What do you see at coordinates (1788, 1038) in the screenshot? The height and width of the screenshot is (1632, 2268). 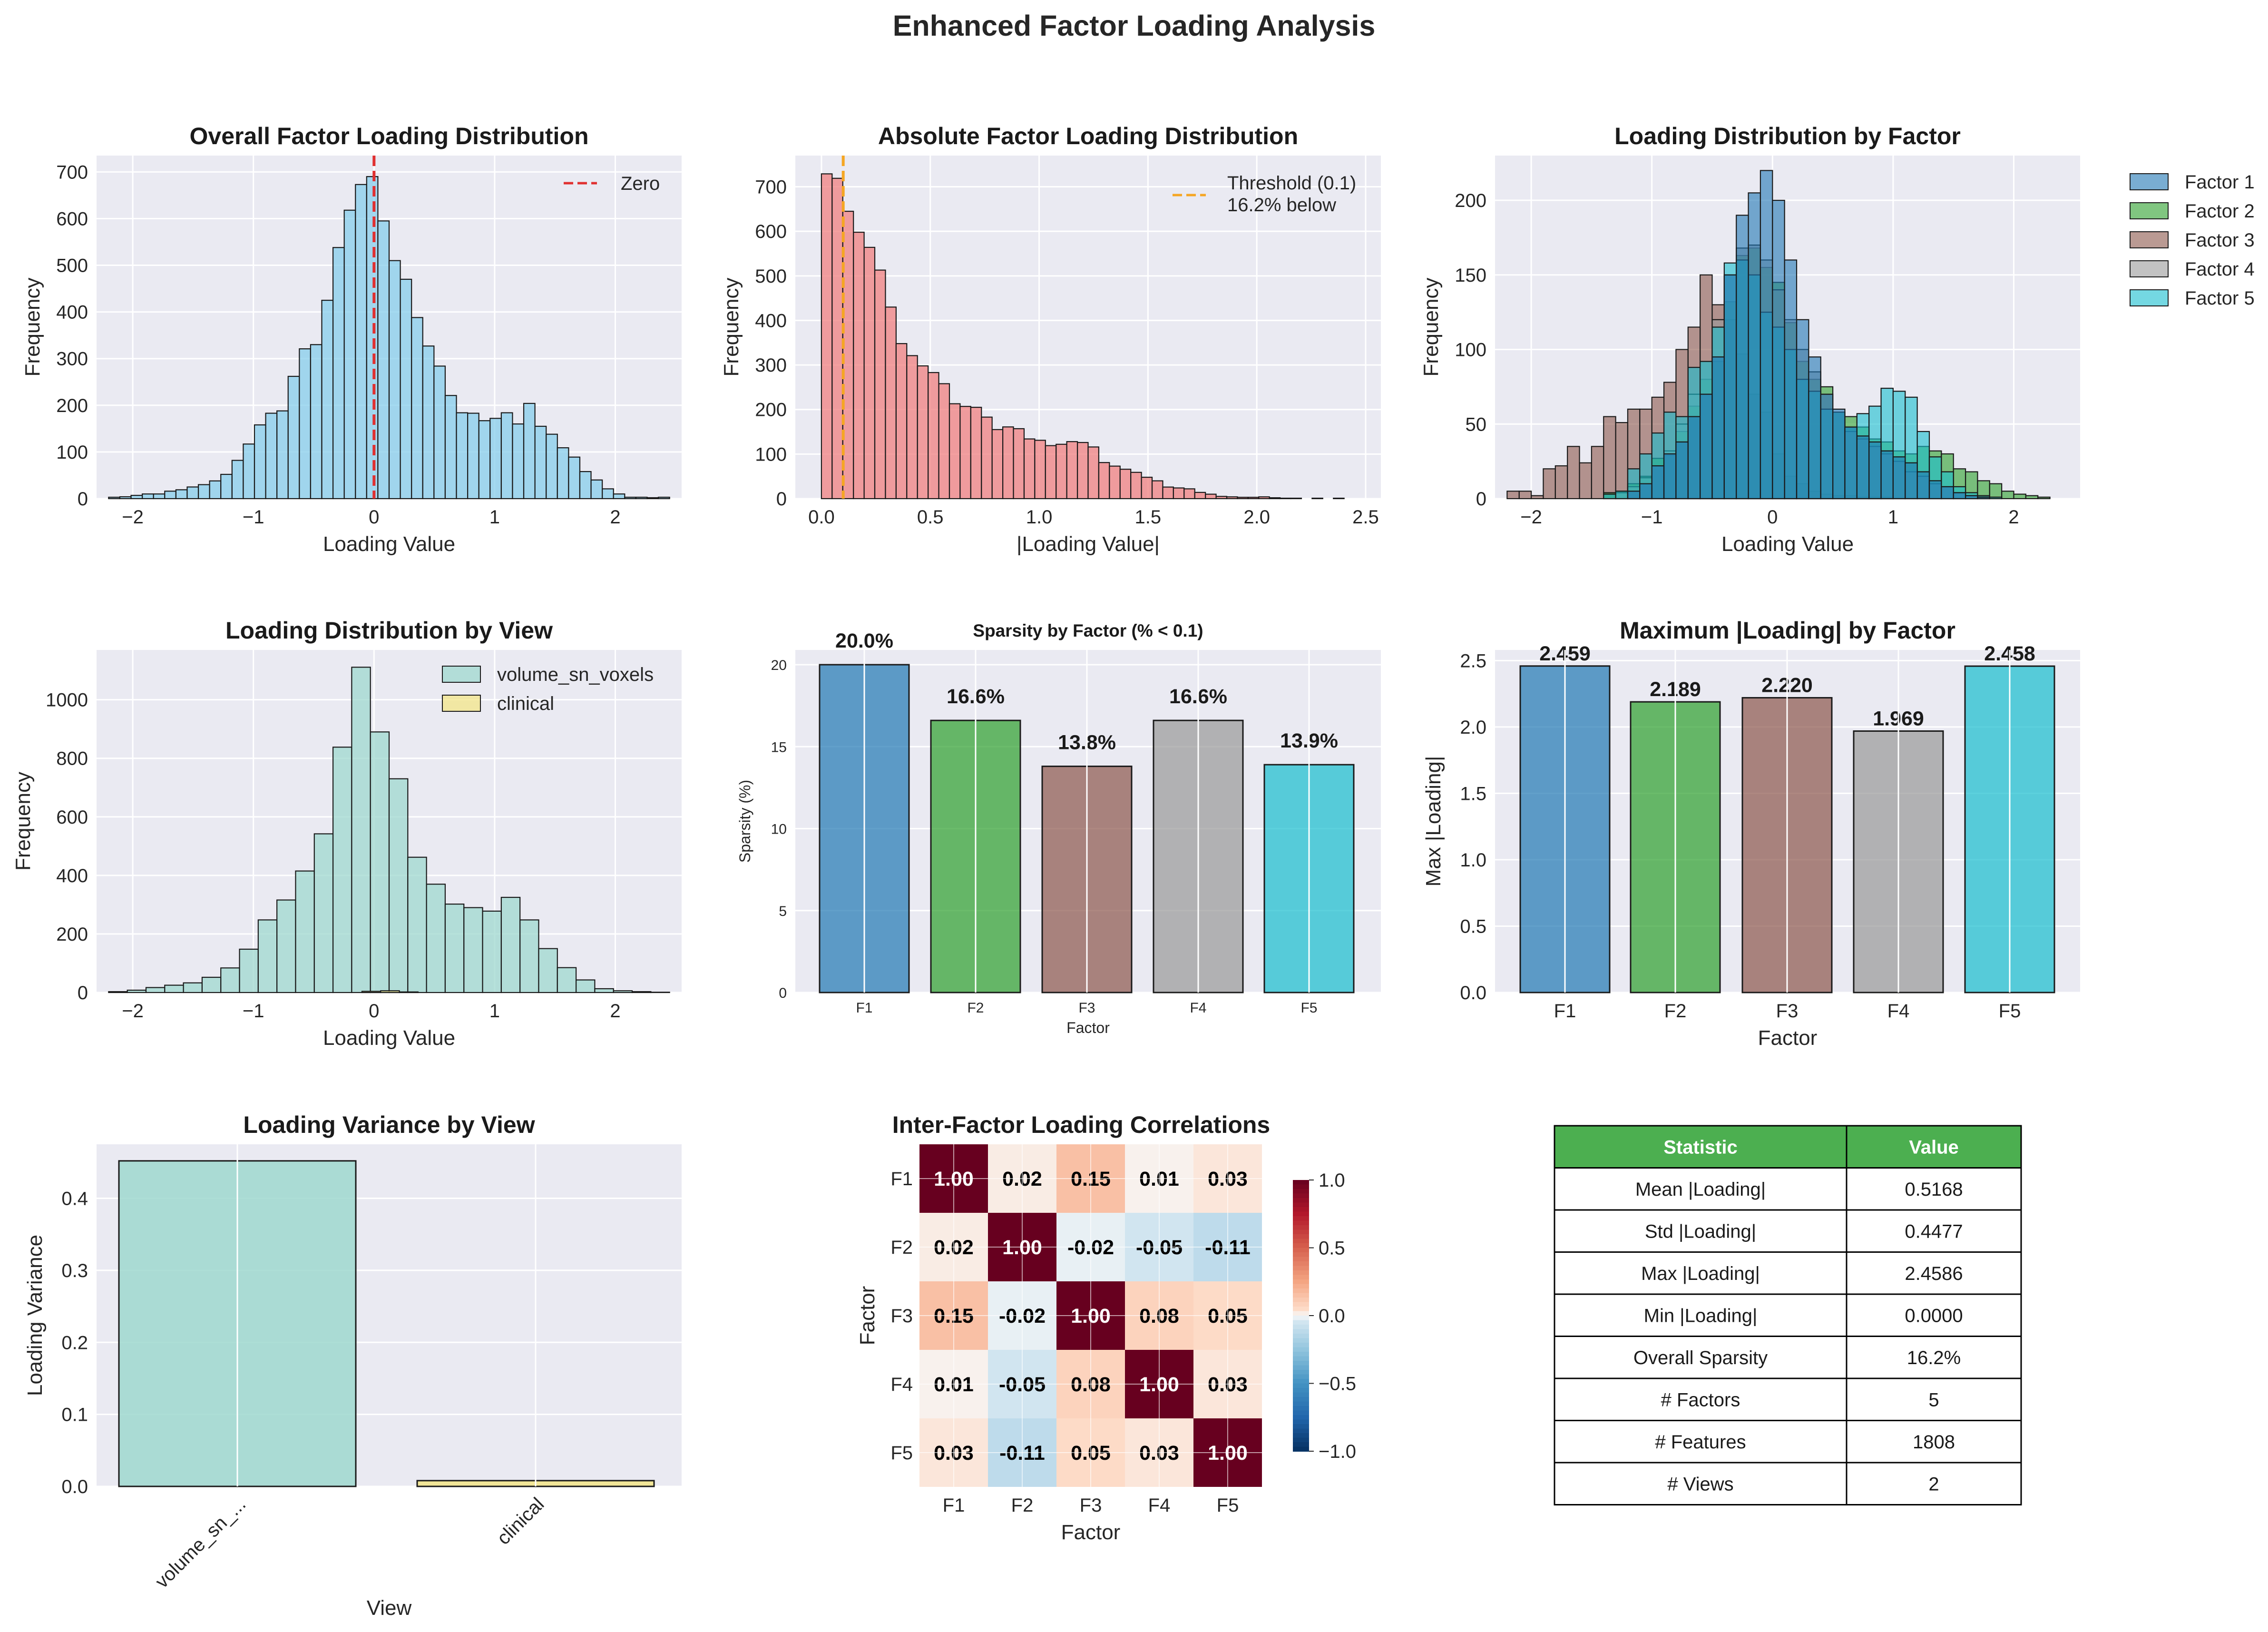 I see `x-axis-label: Factor` at bounding box center [1788, 1038].